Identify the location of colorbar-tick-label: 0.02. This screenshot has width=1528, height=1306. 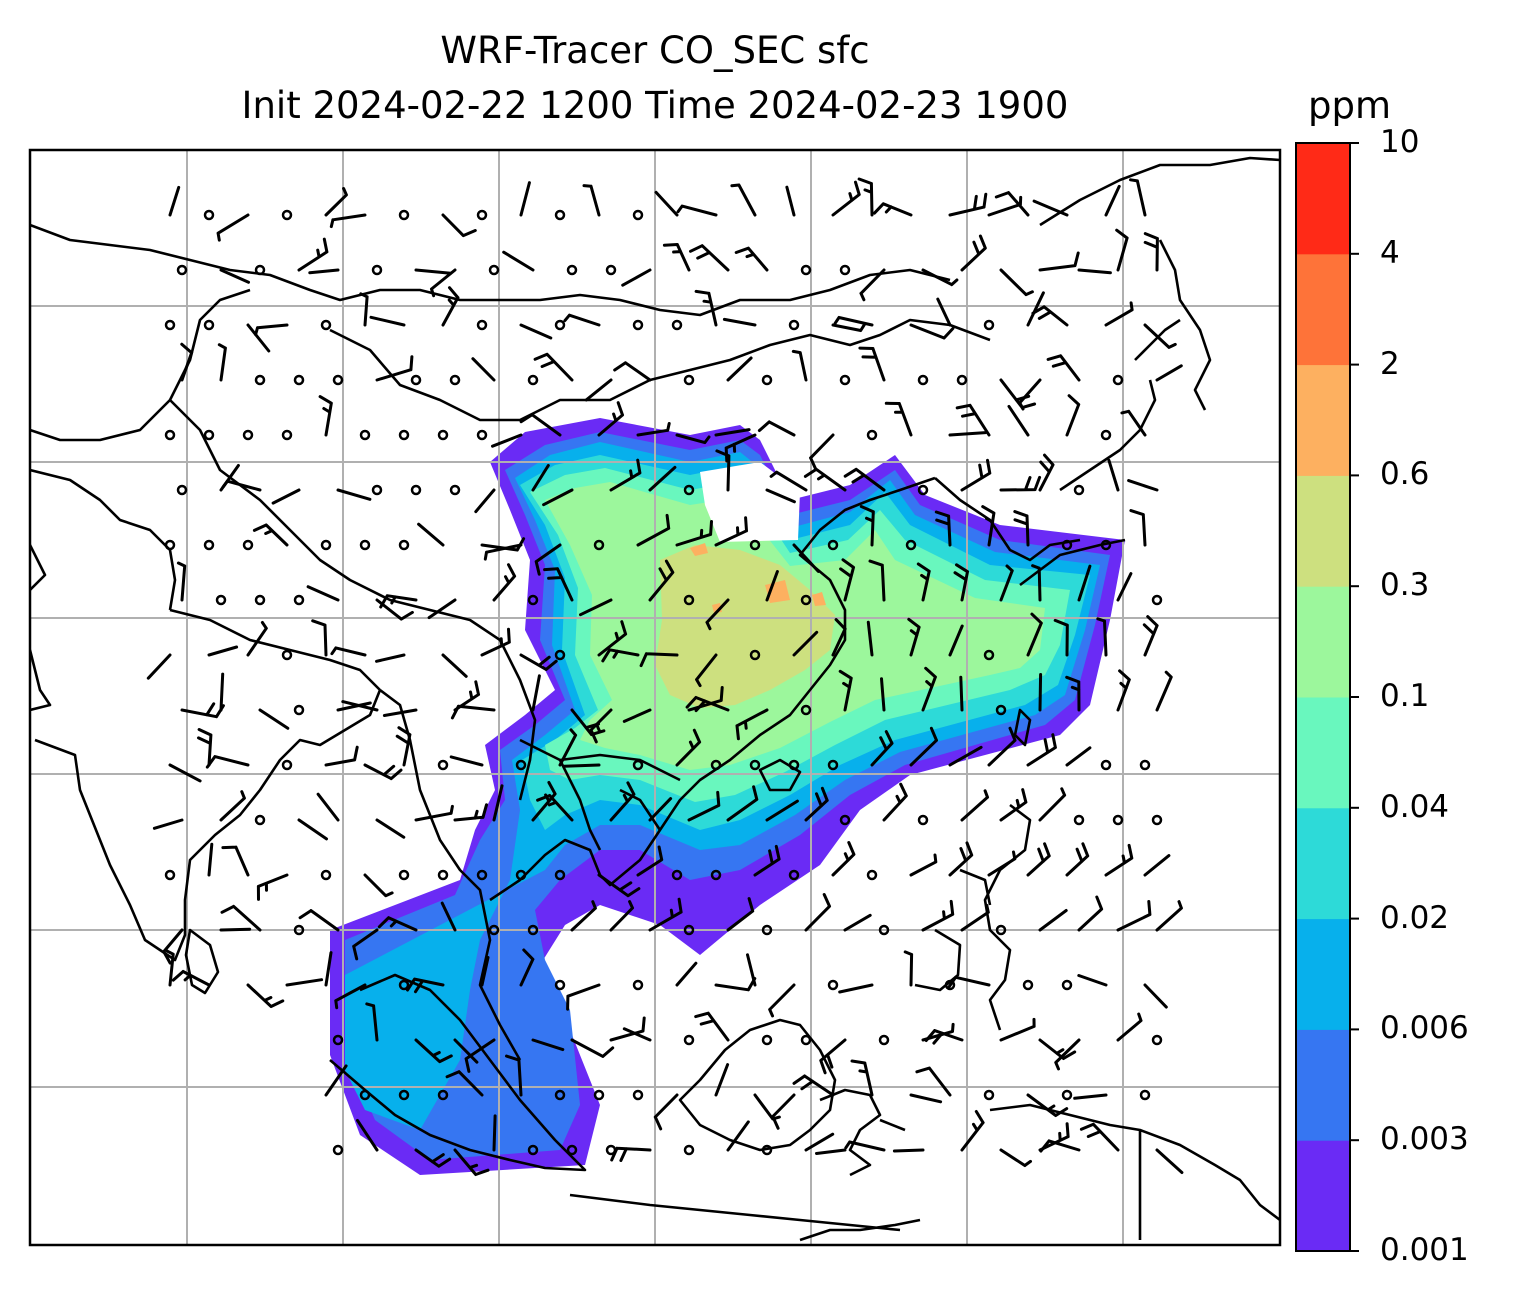
(1415, 917).